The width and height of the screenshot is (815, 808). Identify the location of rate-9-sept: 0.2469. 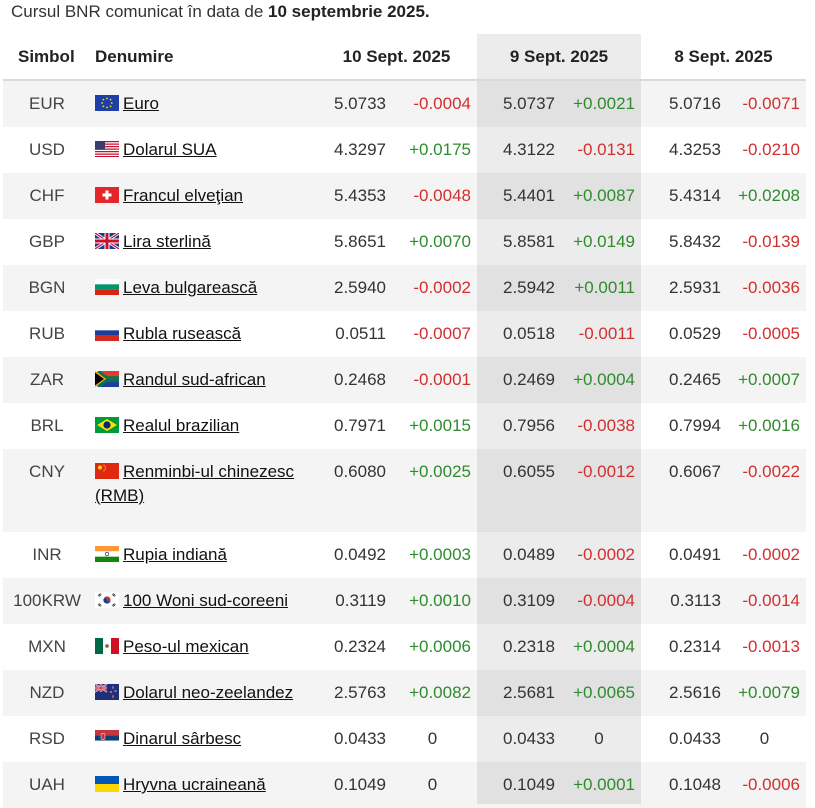
(520, 380).